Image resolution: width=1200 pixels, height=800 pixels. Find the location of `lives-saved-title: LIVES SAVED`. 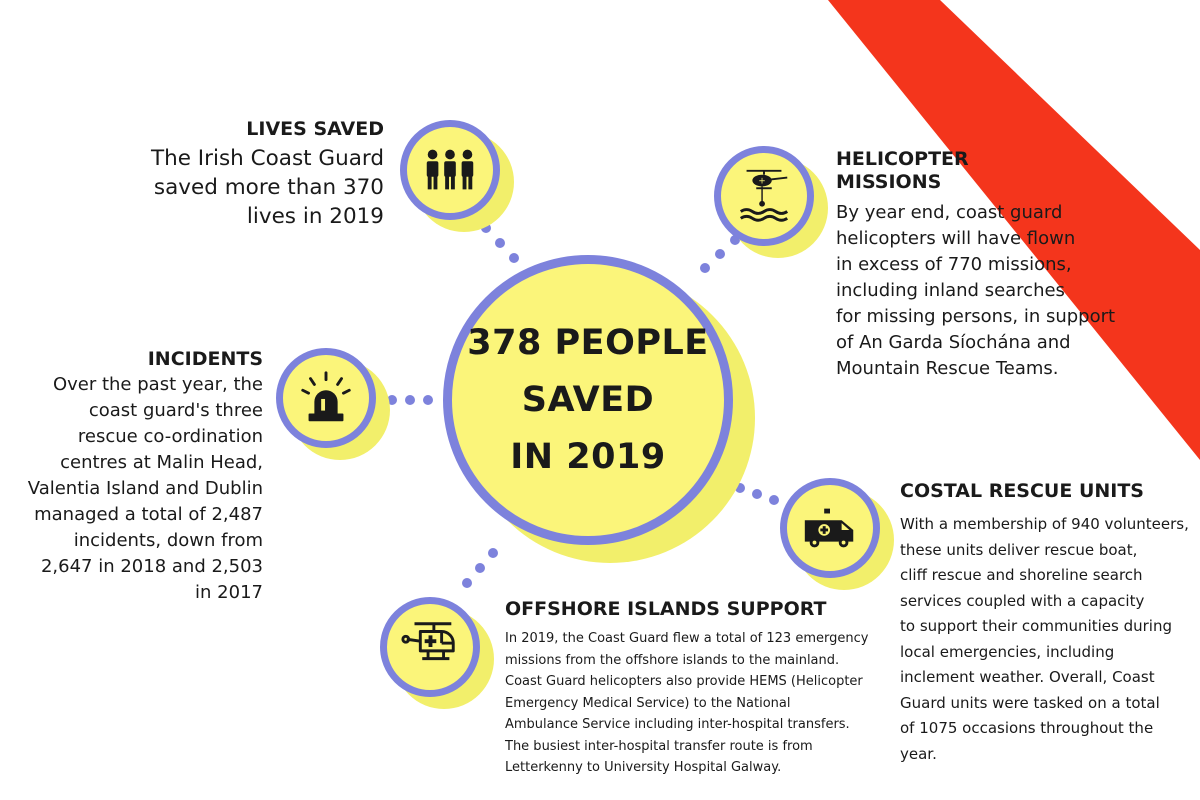

lives-saved-title: LIVES SAVED is located at coordinates (315, 129).